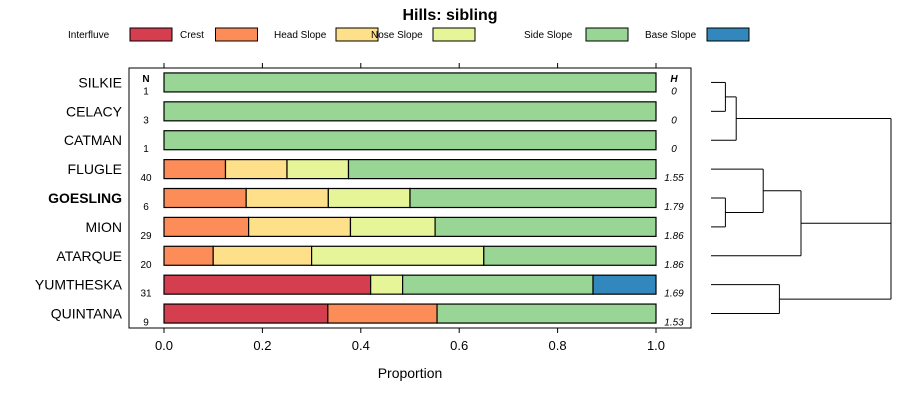 This screenshot has height=400, width=900. Describe the element at coordinates (146, 294) in the screenshot. I see `n-value: 31` at that location.